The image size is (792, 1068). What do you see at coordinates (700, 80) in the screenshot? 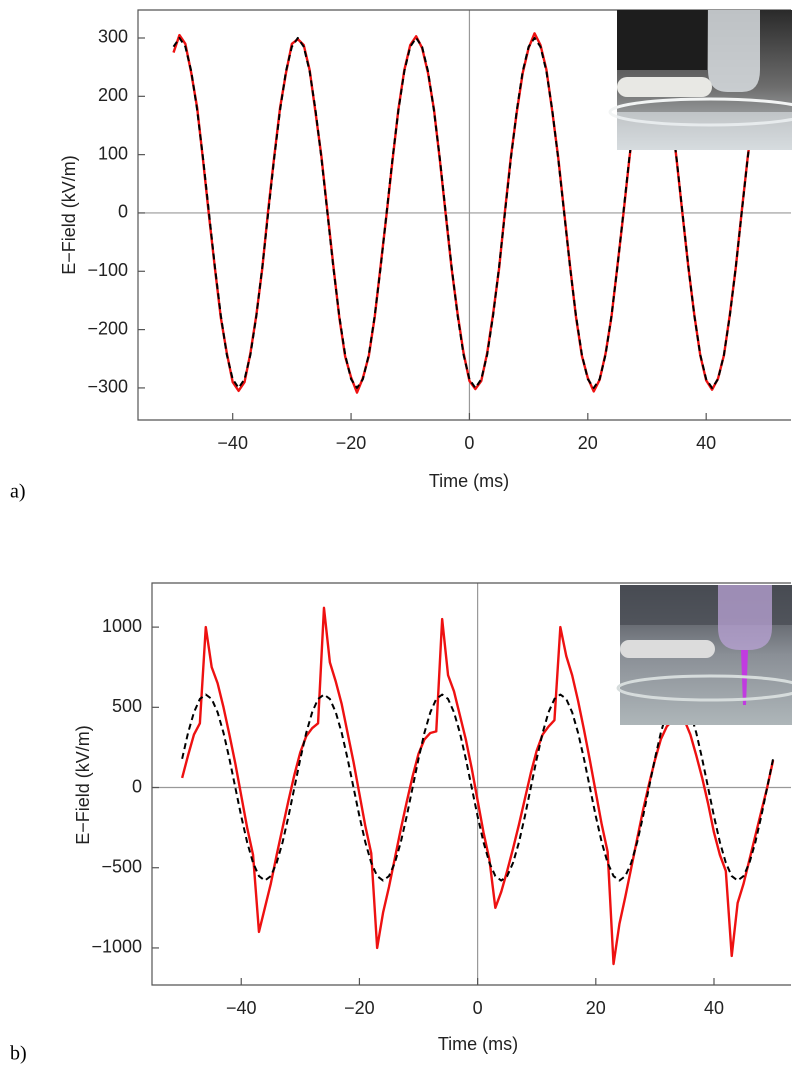
I see `inset-photo-a` at bounding box center [700, 80].